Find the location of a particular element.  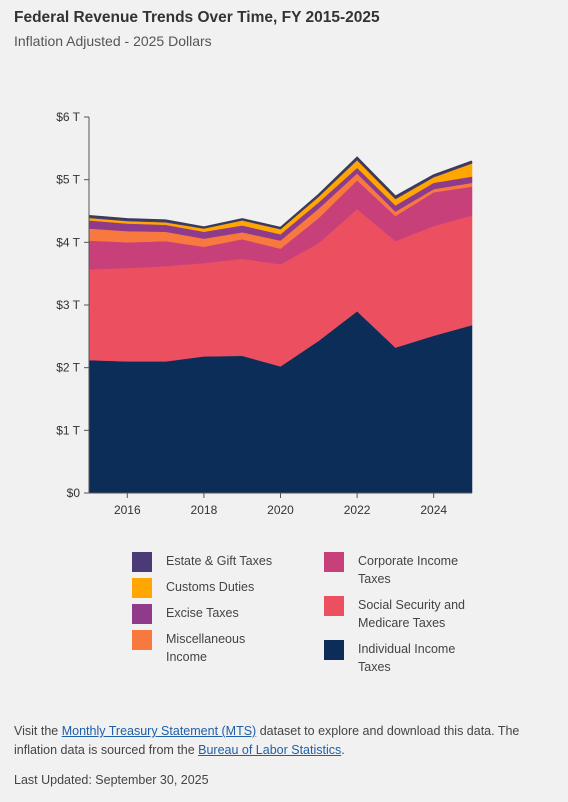

legend-label: Estate & Gift Taxes is located at coordinates (219, 561).